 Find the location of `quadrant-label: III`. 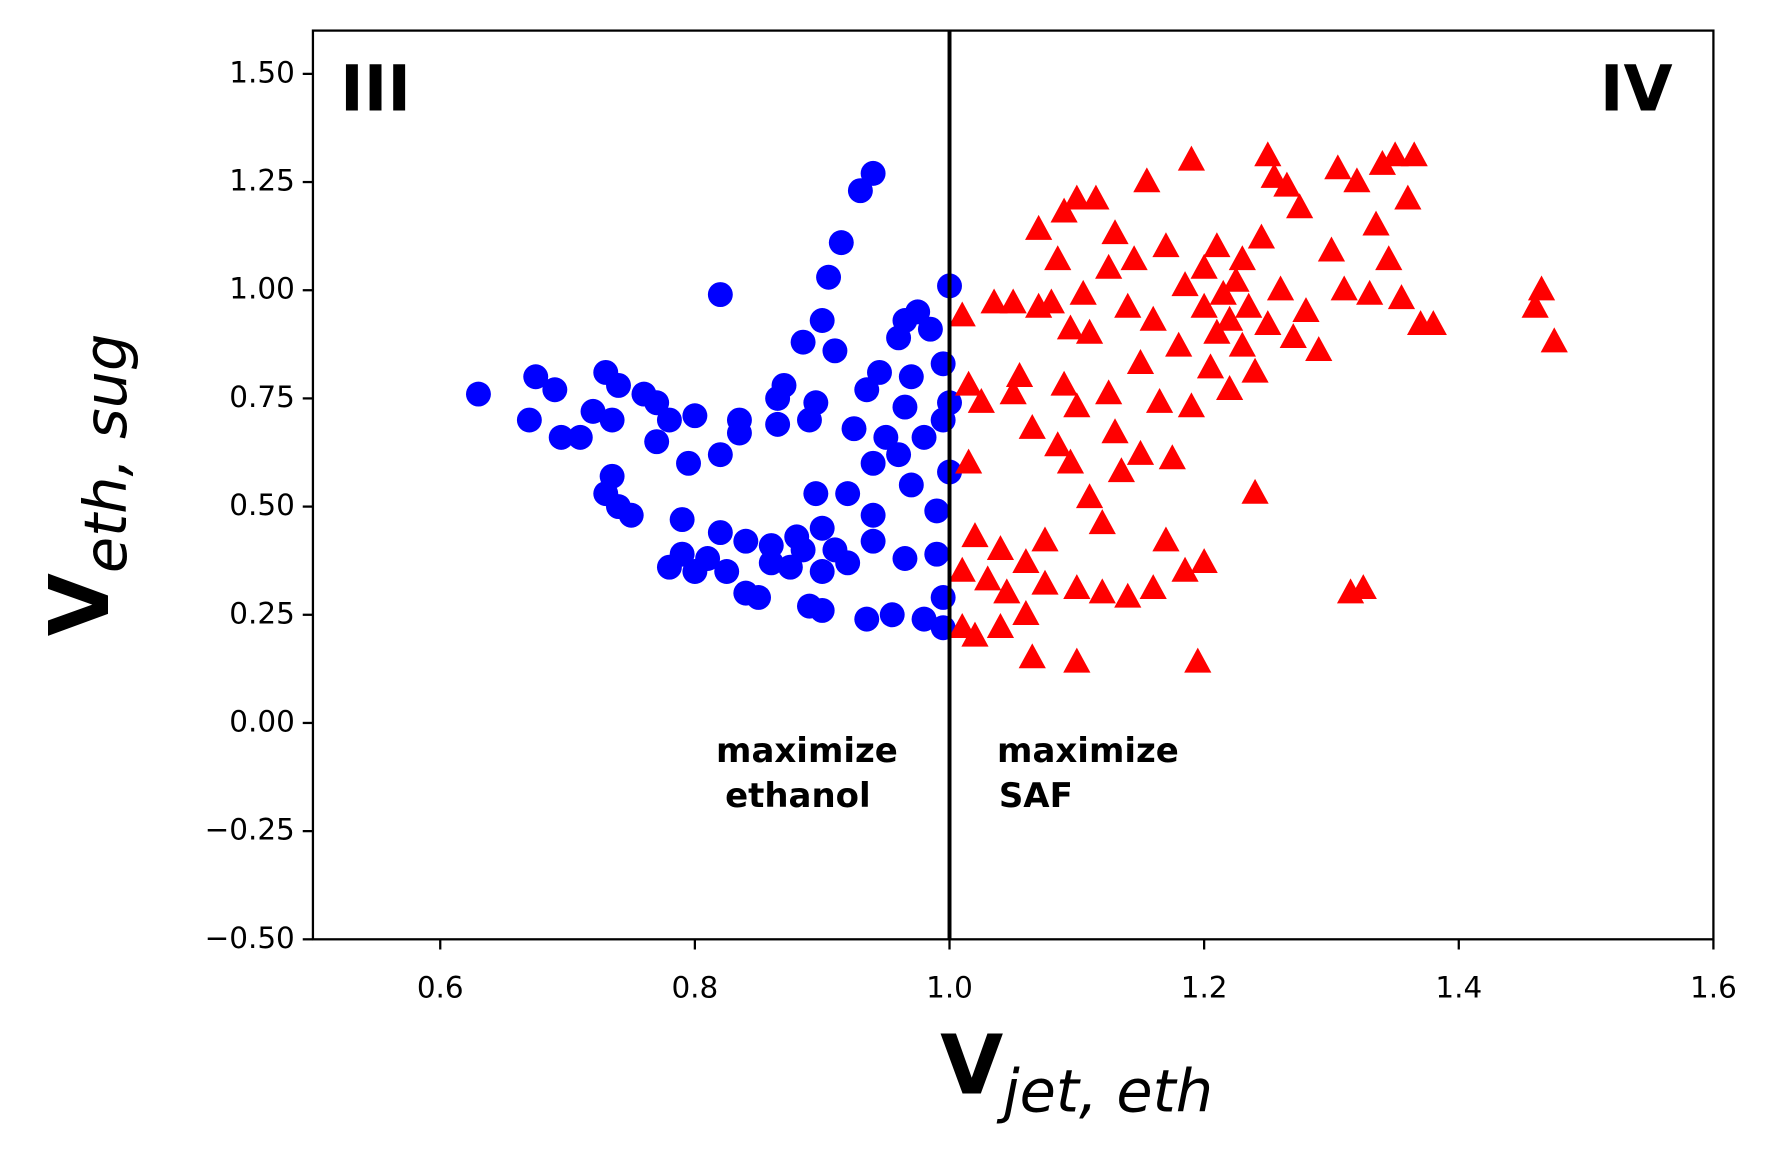

quadrant-label: III is located at coordinates (375, 88).